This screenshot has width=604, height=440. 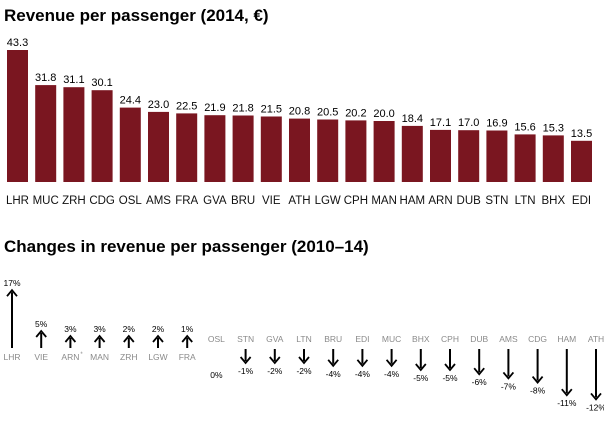 What do you see at coordinates (73, 80) in the screenshot?
I see `revenue-value-label: 31.1` at bounding box center [73, 80].